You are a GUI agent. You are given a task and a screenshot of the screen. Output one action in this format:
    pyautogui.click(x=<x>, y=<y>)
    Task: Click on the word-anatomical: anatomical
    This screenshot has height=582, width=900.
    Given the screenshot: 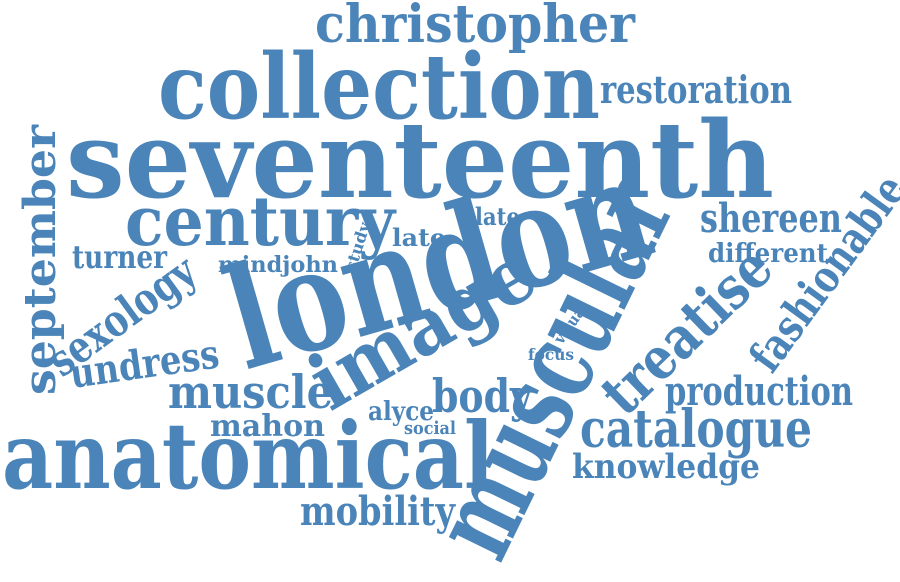 What is the action you would take?
    pyautogui.click(x=248, y=456)
    